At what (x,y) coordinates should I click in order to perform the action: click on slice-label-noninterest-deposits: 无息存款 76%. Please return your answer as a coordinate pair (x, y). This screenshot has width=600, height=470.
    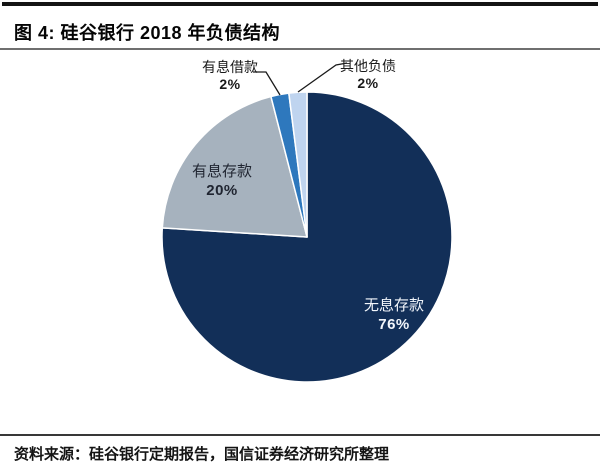
    Looking at the image, I should click on (394, 315).